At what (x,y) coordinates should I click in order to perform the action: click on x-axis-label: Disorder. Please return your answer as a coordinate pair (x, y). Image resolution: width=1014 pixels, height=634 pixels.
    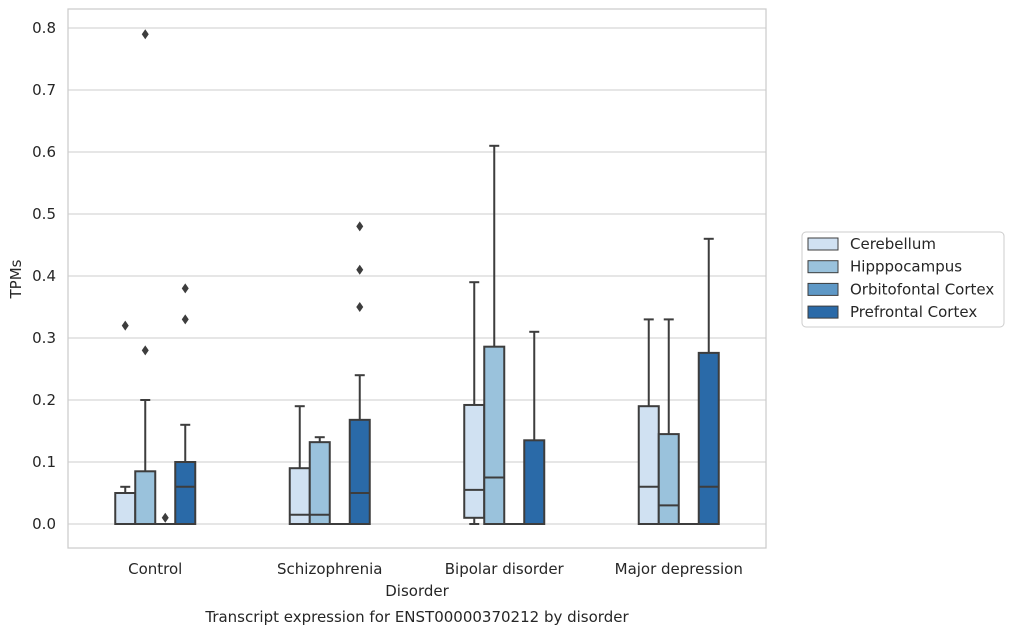
    Looking at the image, I should click on (417, 591).